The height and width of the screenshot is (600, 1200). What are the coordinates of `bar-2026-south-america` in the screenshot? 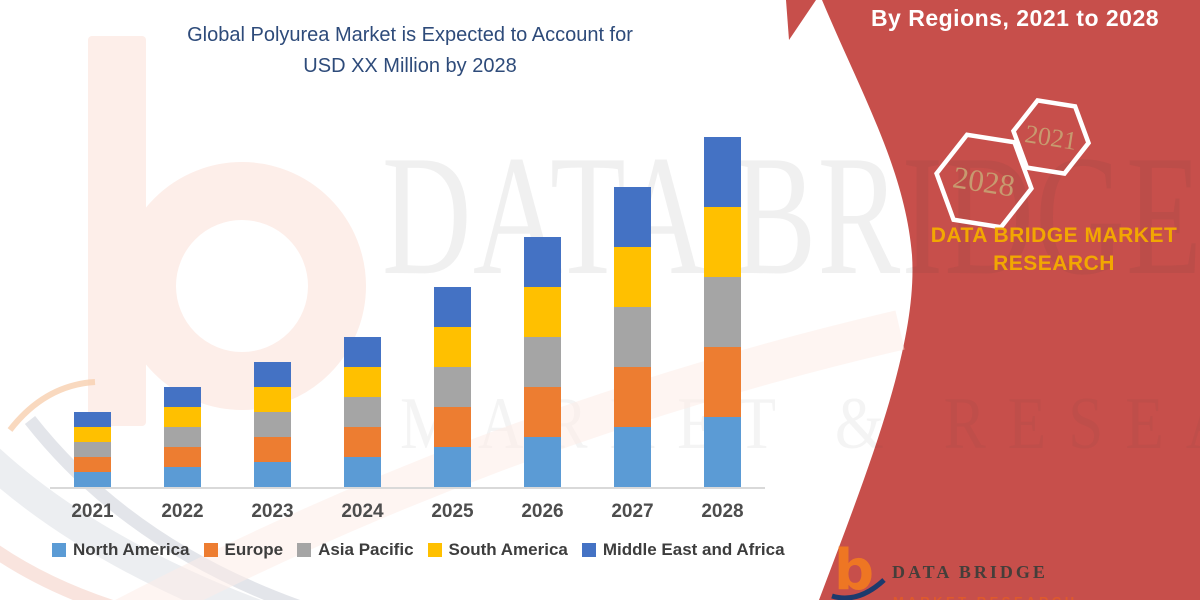 It's located at (542, 312).